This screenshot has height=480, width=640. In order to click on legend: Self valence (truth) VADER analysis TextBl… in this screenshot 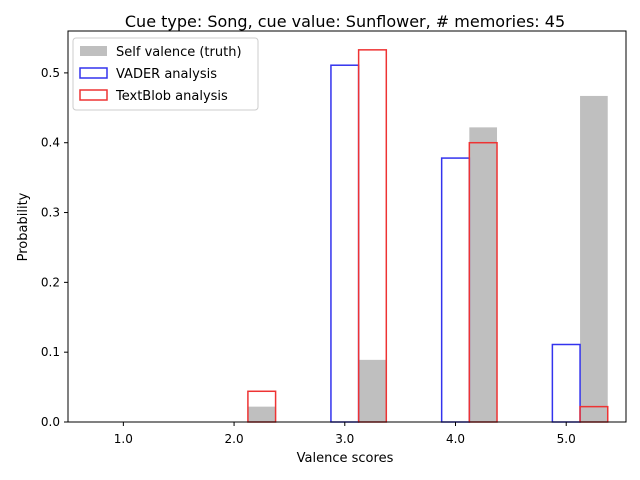, I will do `click(165, 74)`.